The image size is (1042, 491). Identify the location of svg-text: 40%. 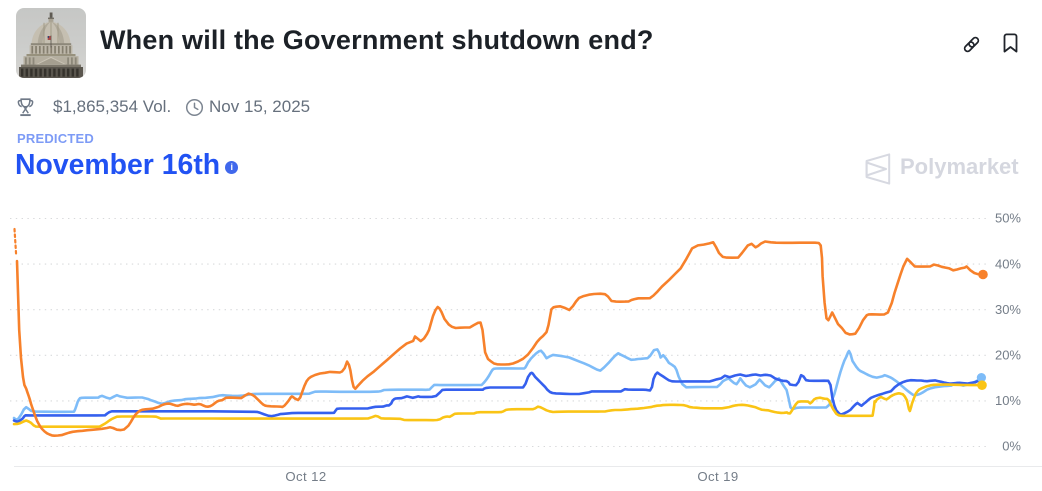
(1008, 263).